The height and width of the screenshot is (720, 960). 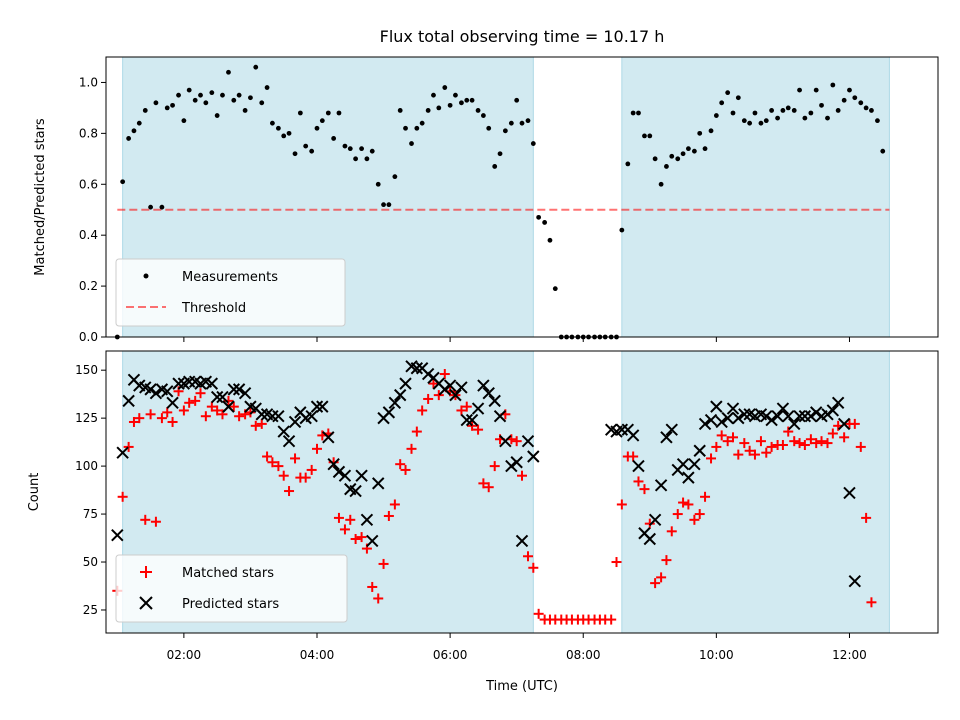 I want to click on bottom-y-tick-label: 150, so click(x=86, y=370).